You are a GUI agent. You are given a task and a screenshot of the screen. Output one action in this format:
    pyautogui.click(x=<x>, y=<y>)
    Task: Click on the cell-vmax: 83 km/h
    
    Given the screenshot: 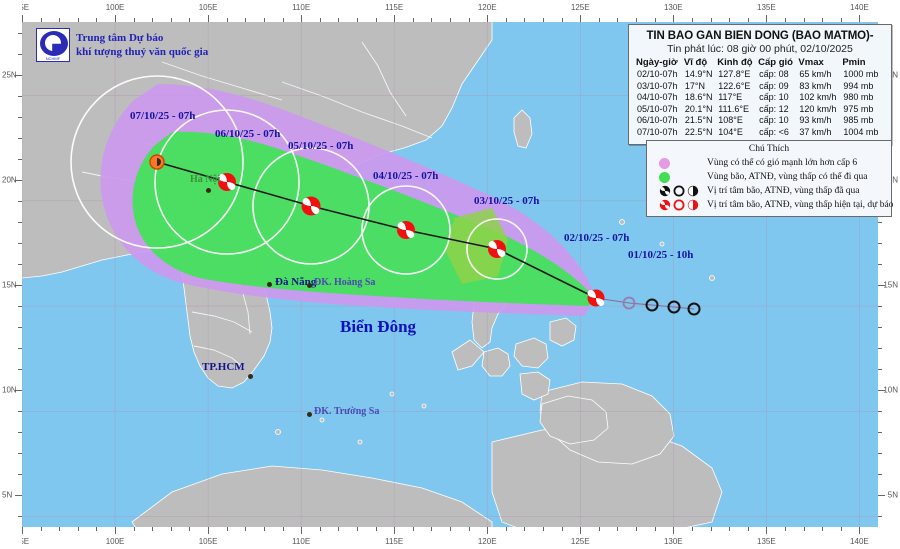 What is the action you would take?
    pyautogui.click(x=815, y=85)
    